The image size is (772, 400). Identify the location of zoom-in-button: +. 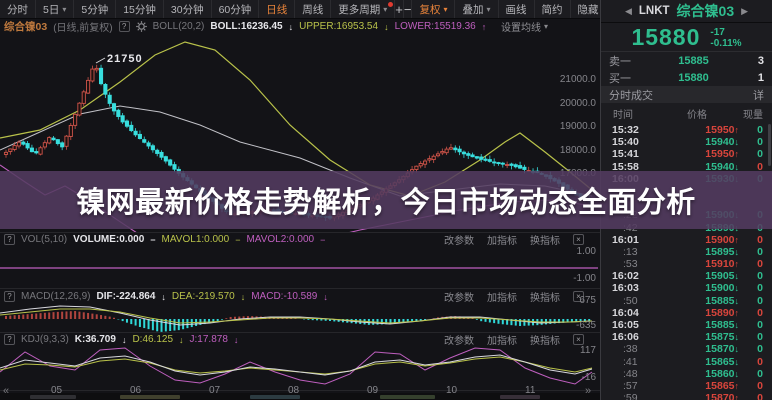
(399, 9).